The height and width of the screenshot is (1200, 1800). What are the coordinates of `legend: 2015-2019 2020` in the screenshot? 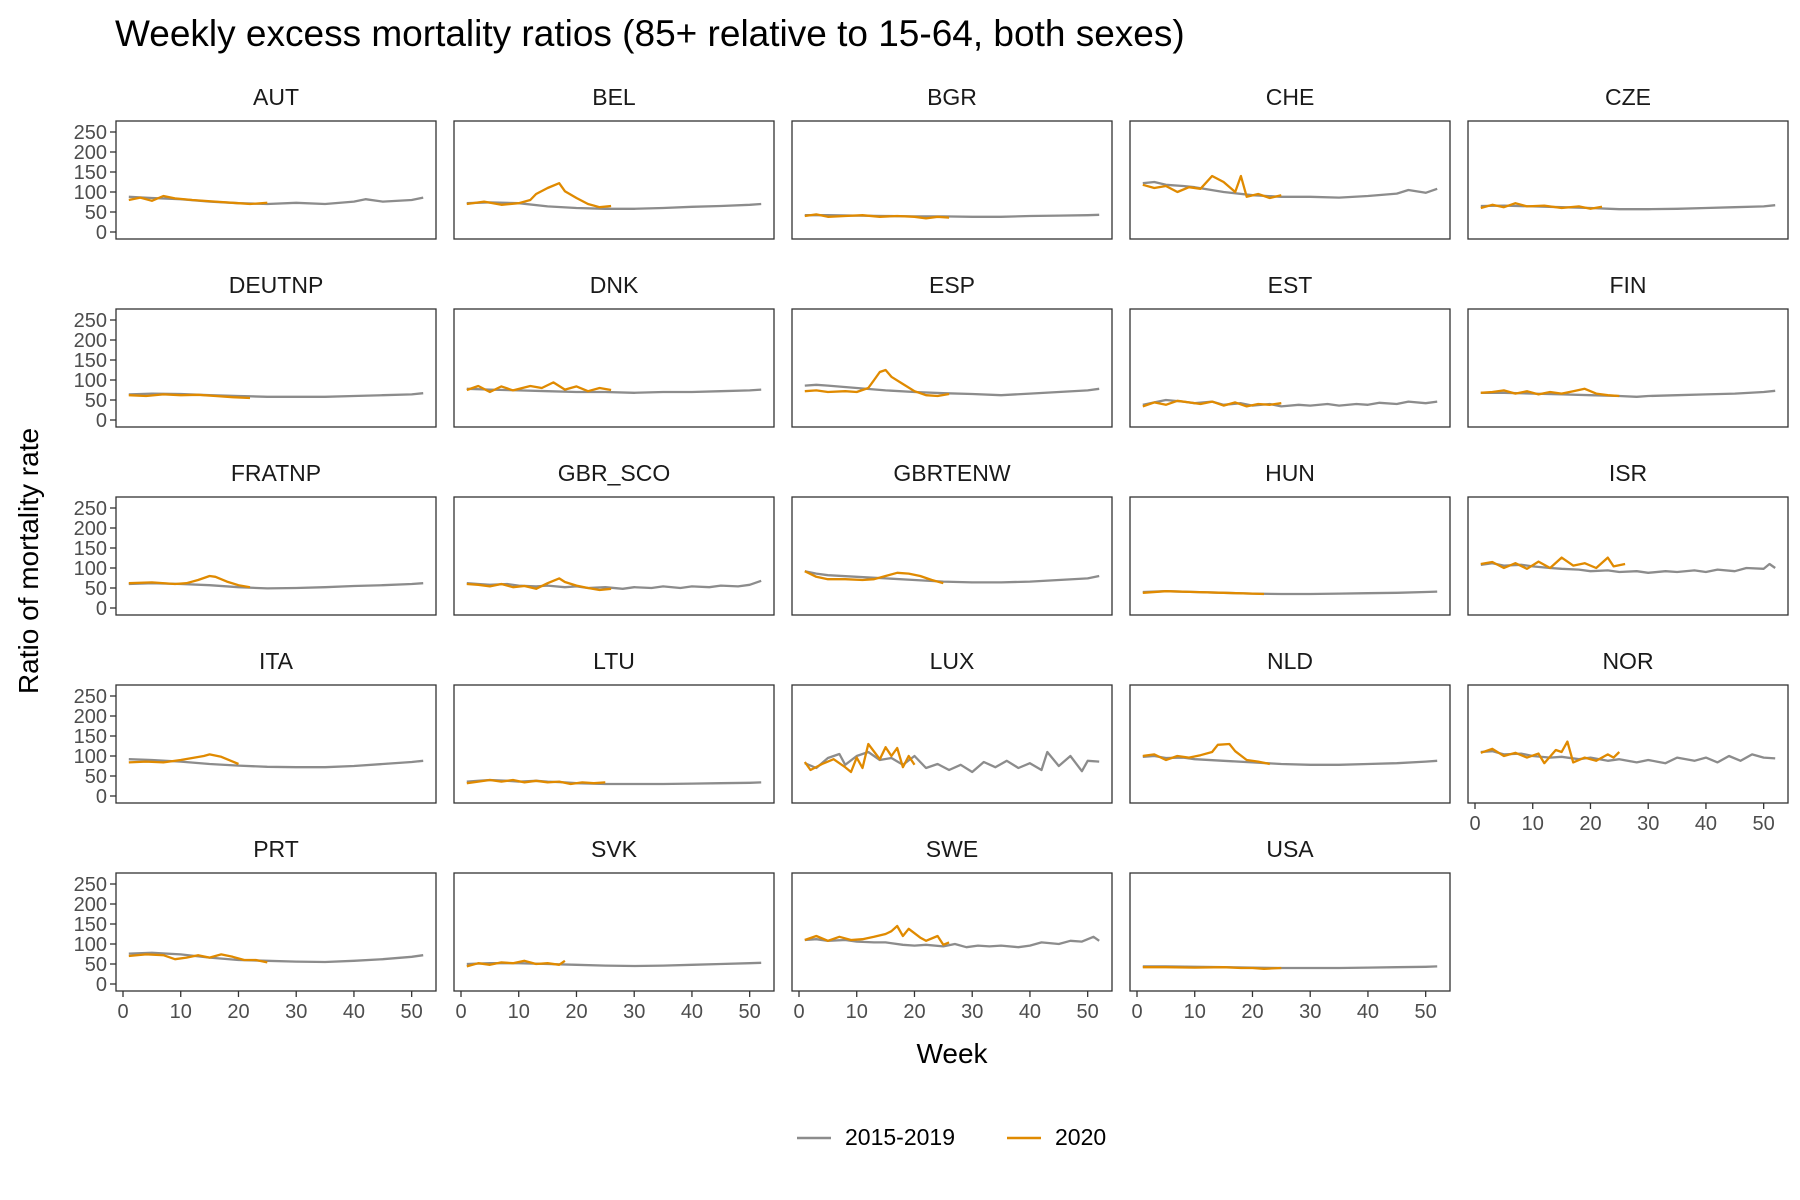 It's located at (951, 1137).